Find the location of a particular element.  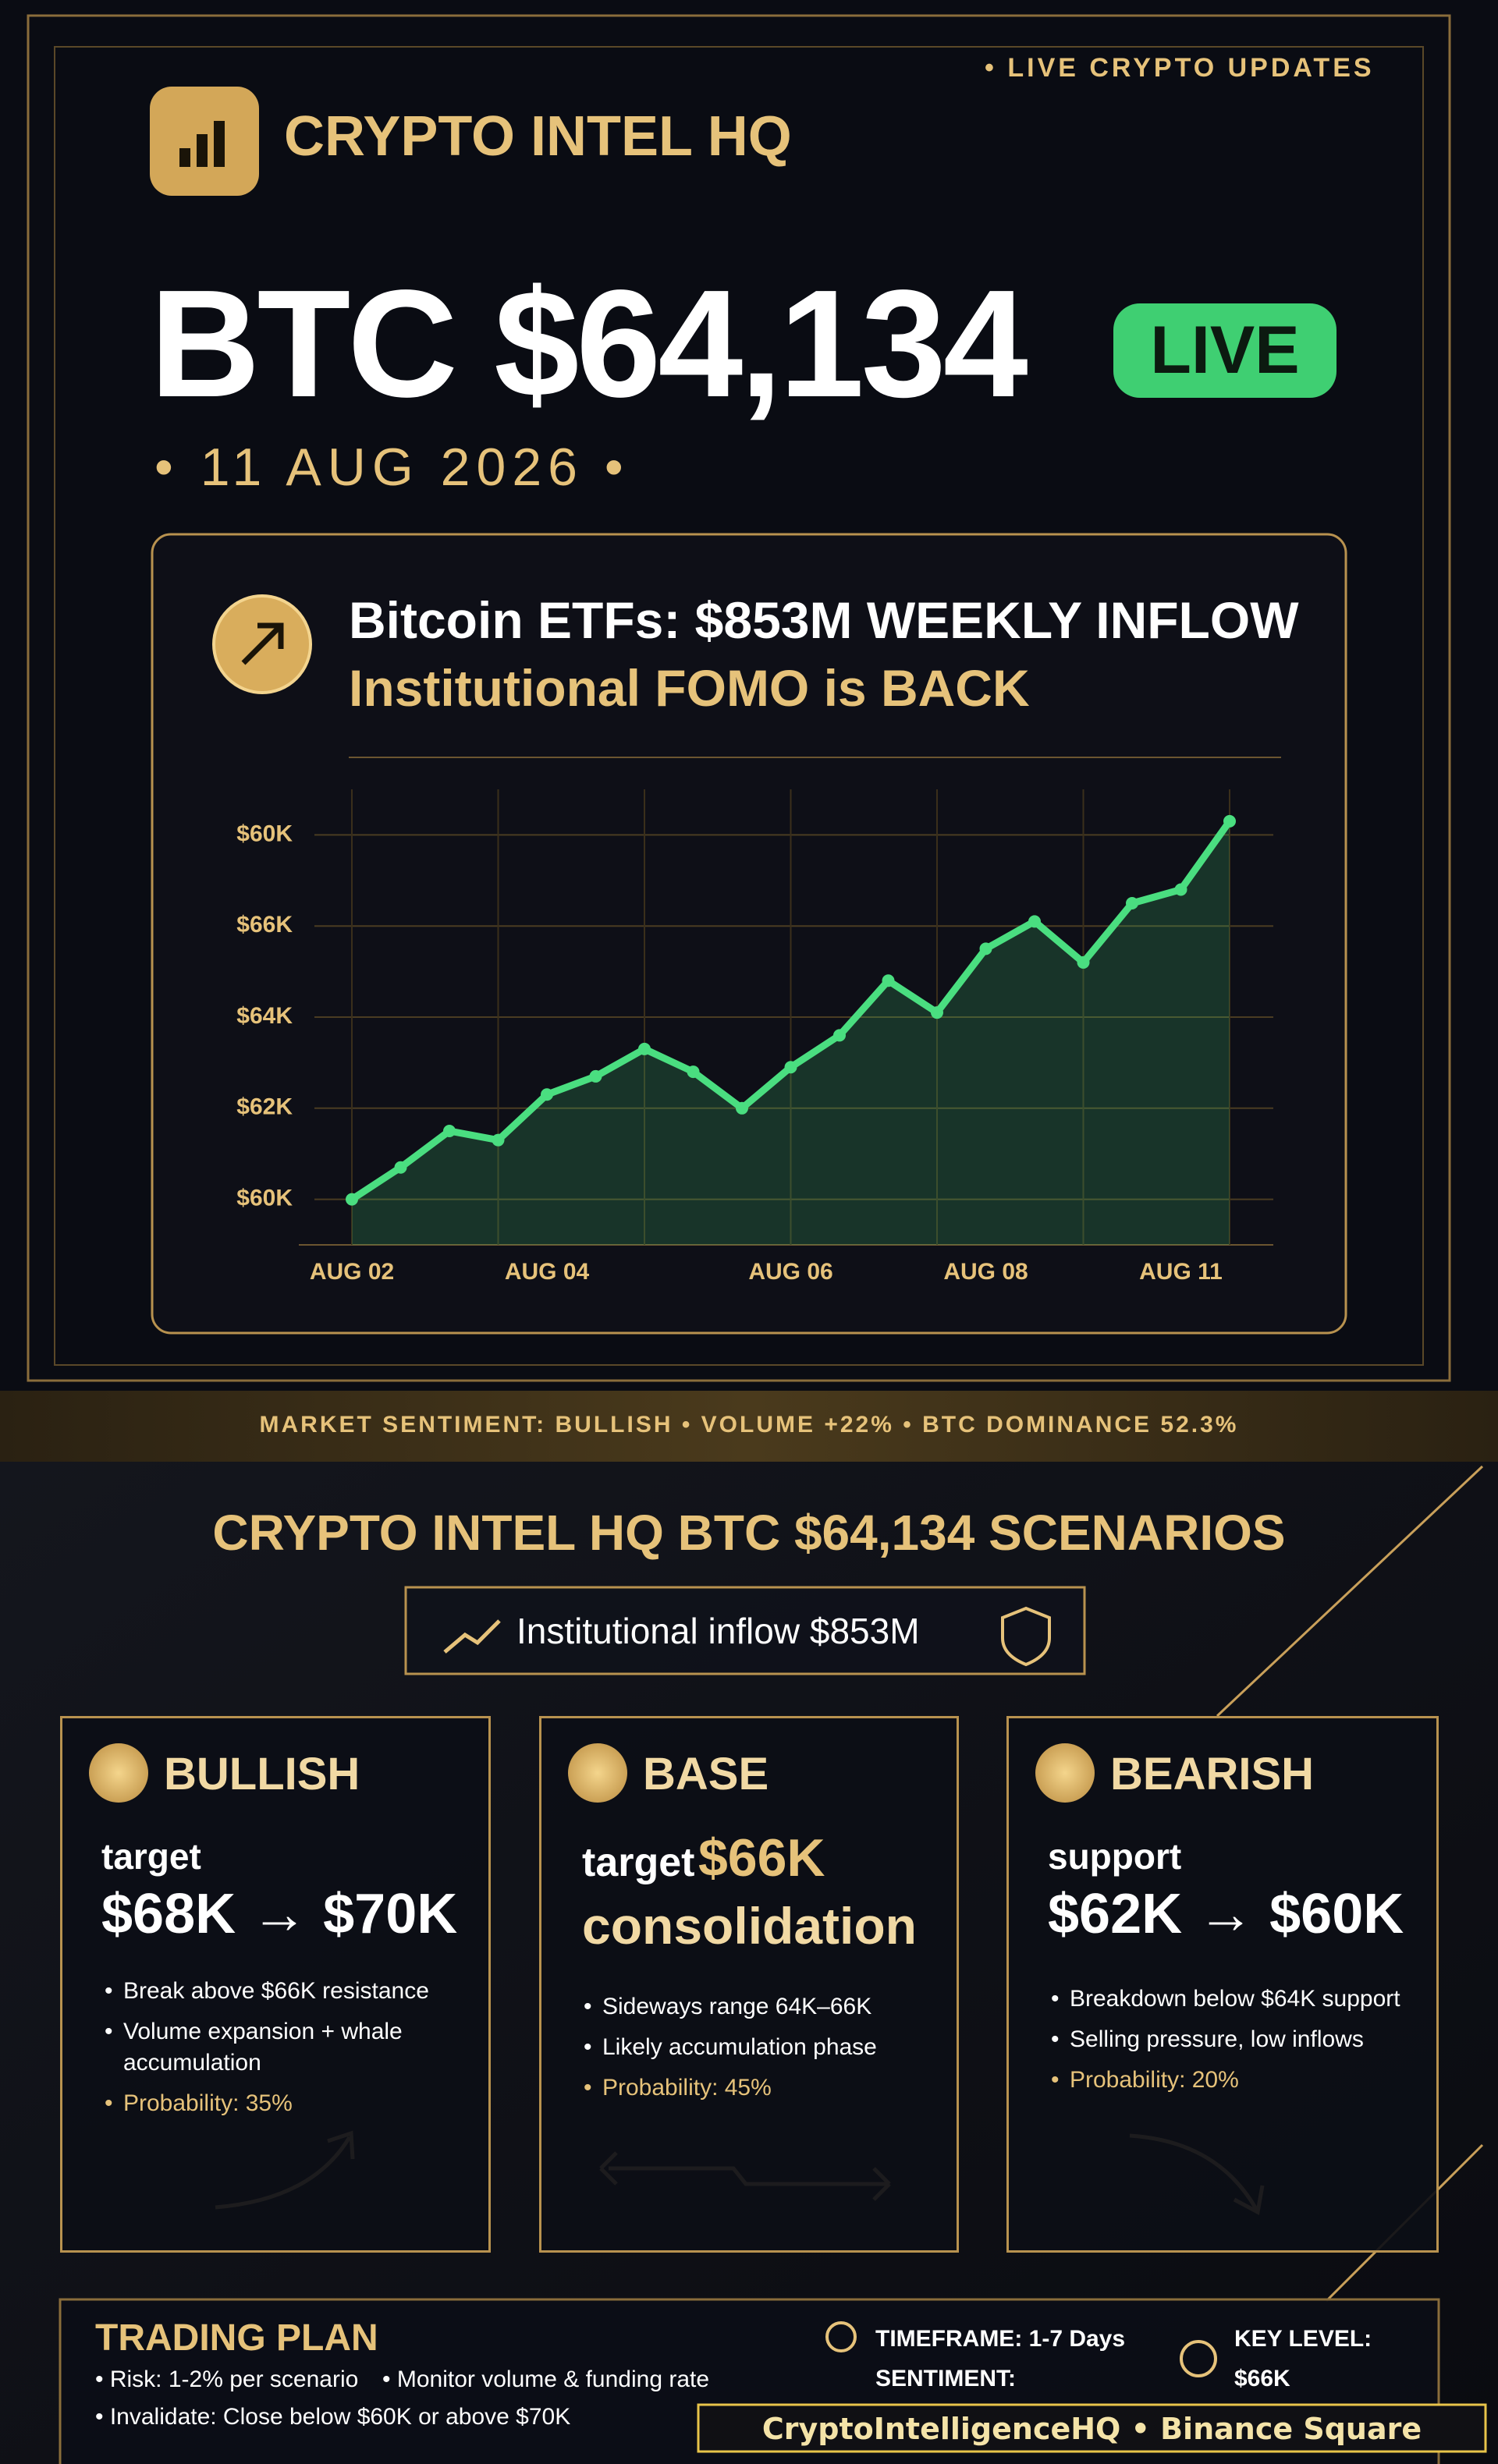

plan-title: TRADING PLAN is located at coordinates (237, 2338).